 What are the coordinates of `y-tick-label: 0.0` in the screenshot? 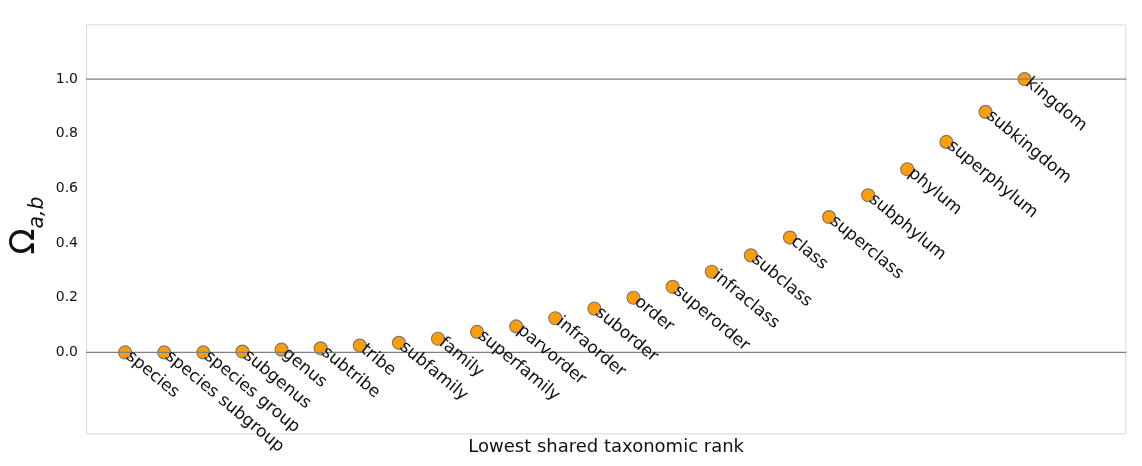 It's located at (66, 351).